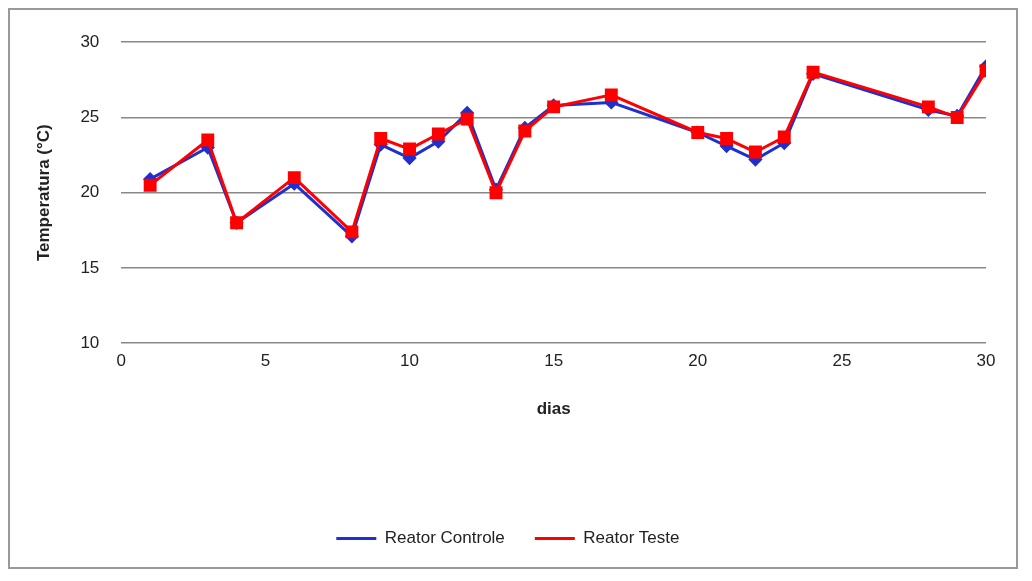 This screenshot has width=1032, height=581. I want to click on y-axis-title: Temperatura (°C), so click(43, 193).